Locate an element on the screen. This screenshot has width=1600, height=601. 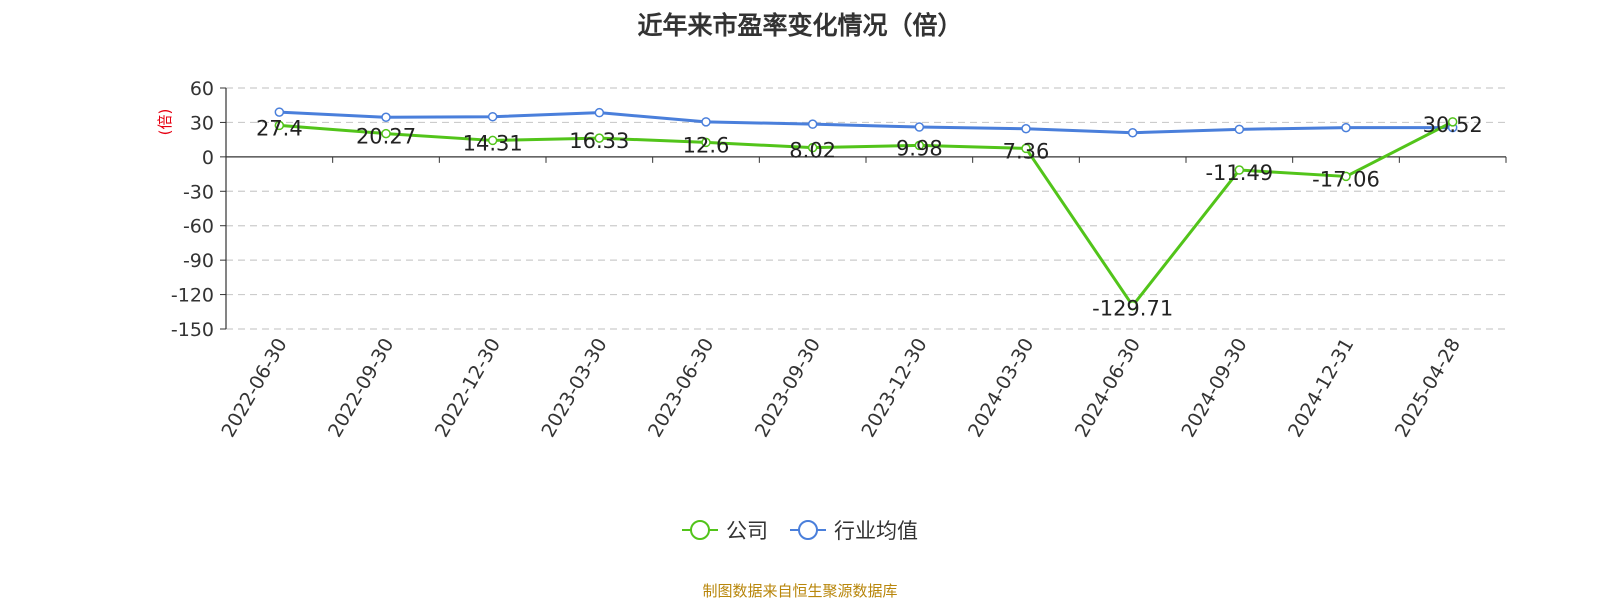
data-label: 20.27 is located at coordinates (386, 137).